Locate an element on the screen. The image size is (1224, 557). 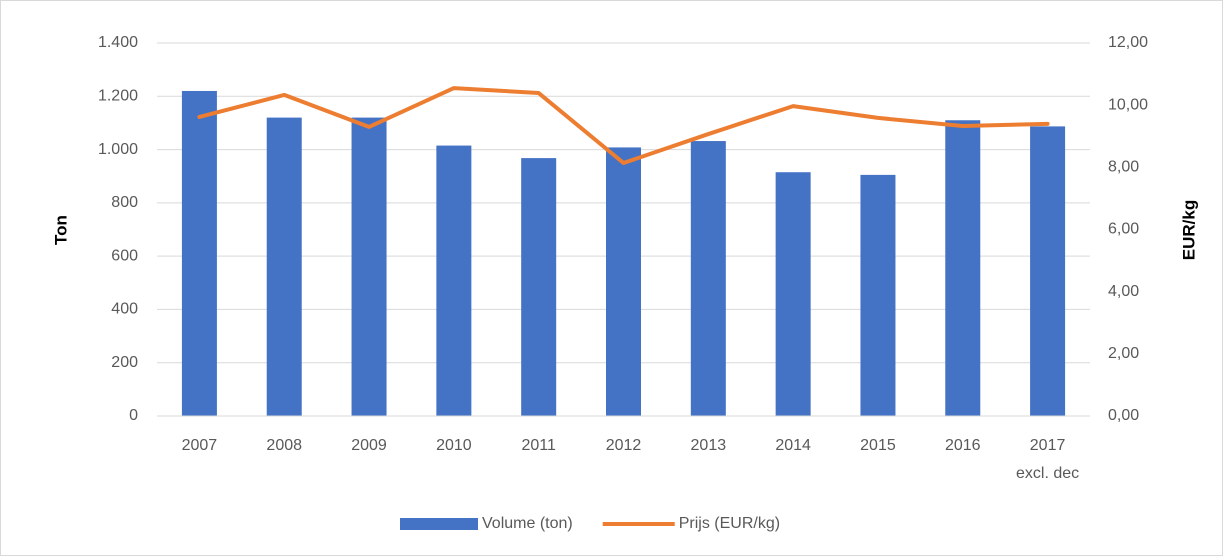
y2-tick-label: 4,00 is located at coordinates (1123, 291).